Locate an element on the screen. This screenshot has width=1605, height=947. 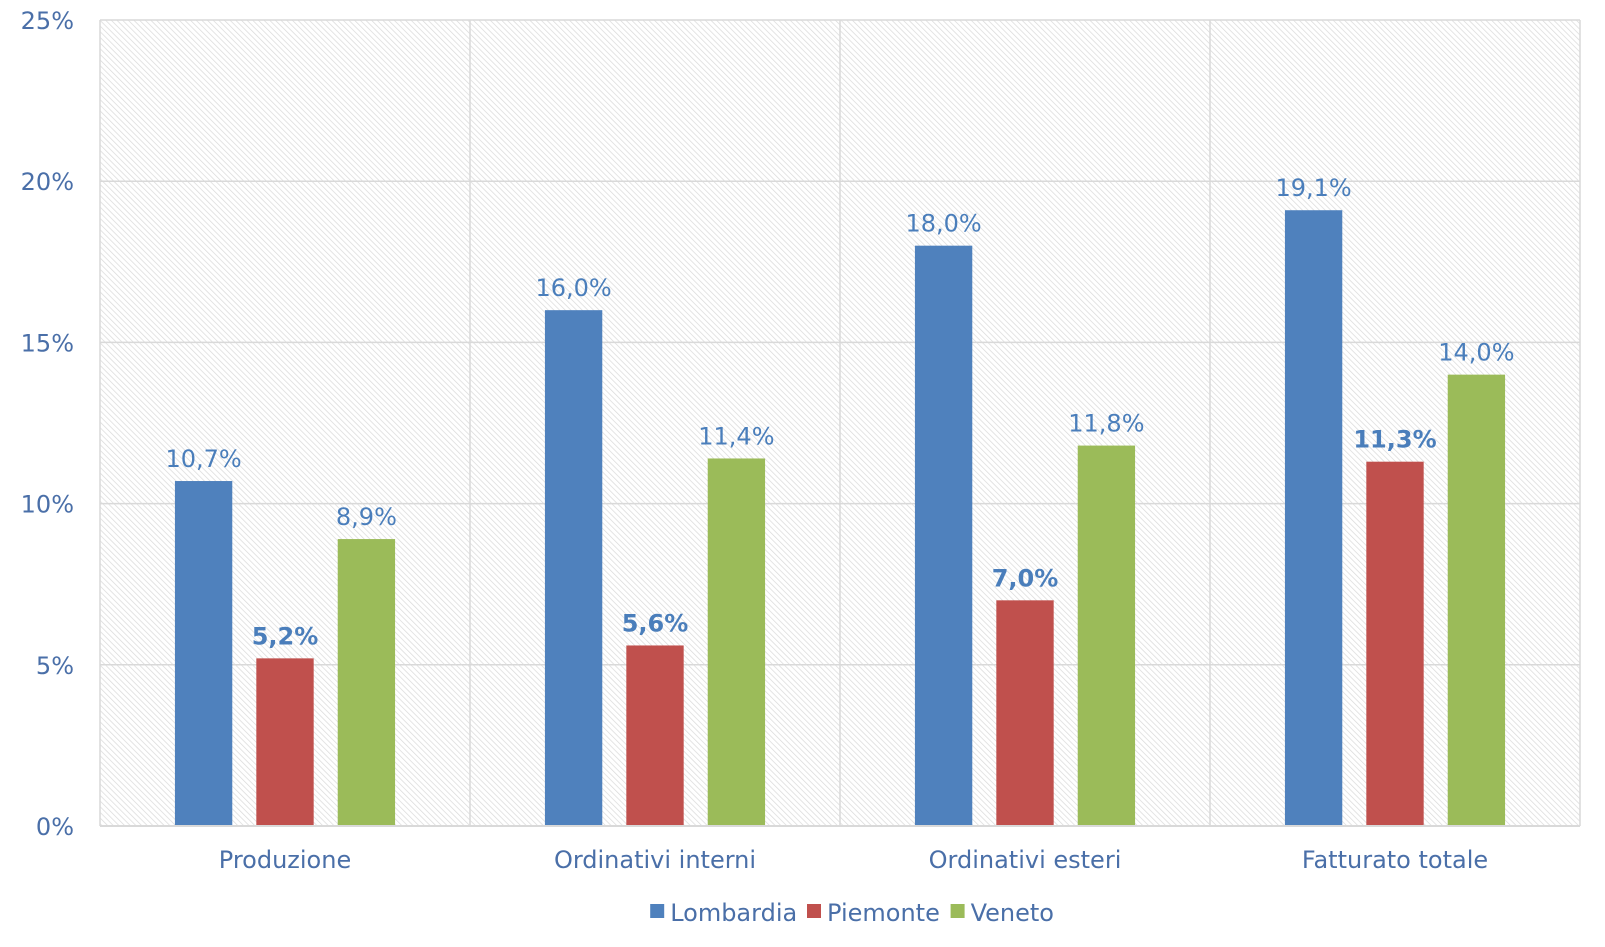
legend-item-piemonte: Piemonte is located at coordinates (873, 913).